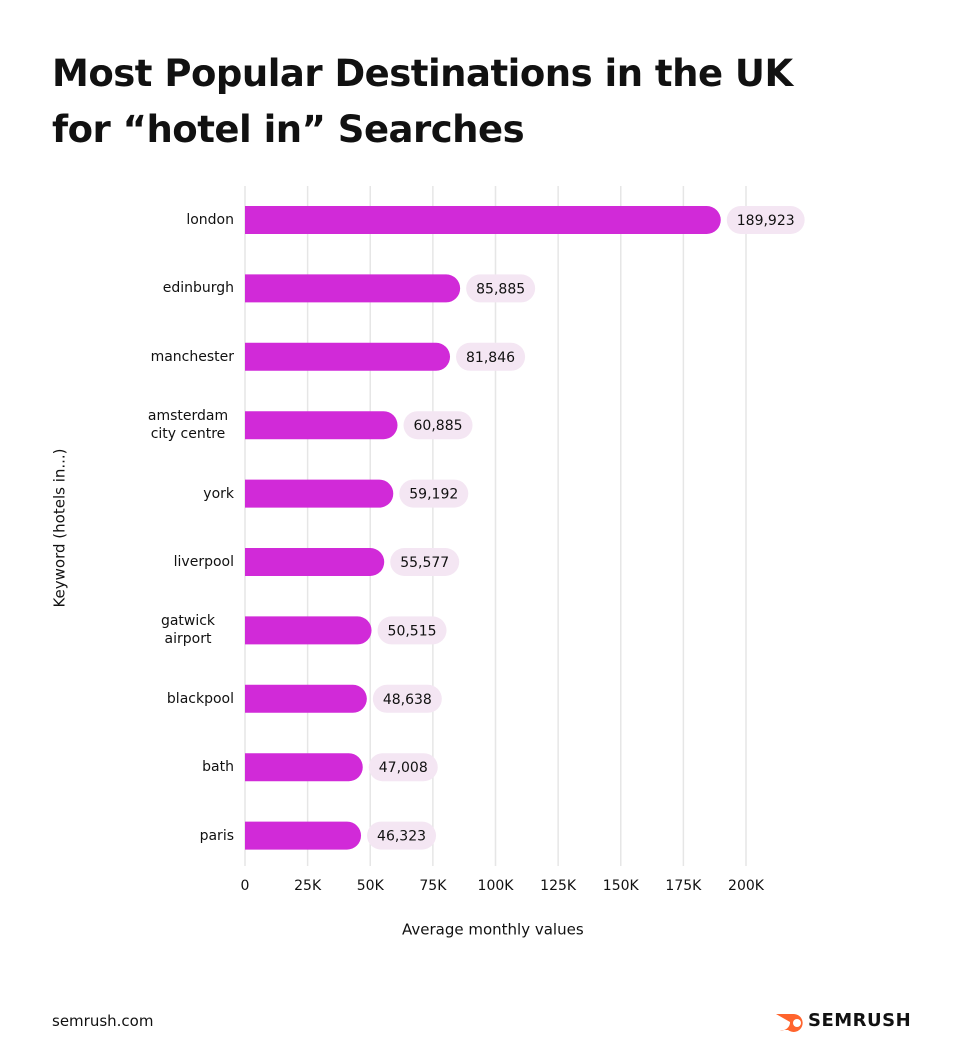  I want to click on value-label: 81,846, so click(490, 358).